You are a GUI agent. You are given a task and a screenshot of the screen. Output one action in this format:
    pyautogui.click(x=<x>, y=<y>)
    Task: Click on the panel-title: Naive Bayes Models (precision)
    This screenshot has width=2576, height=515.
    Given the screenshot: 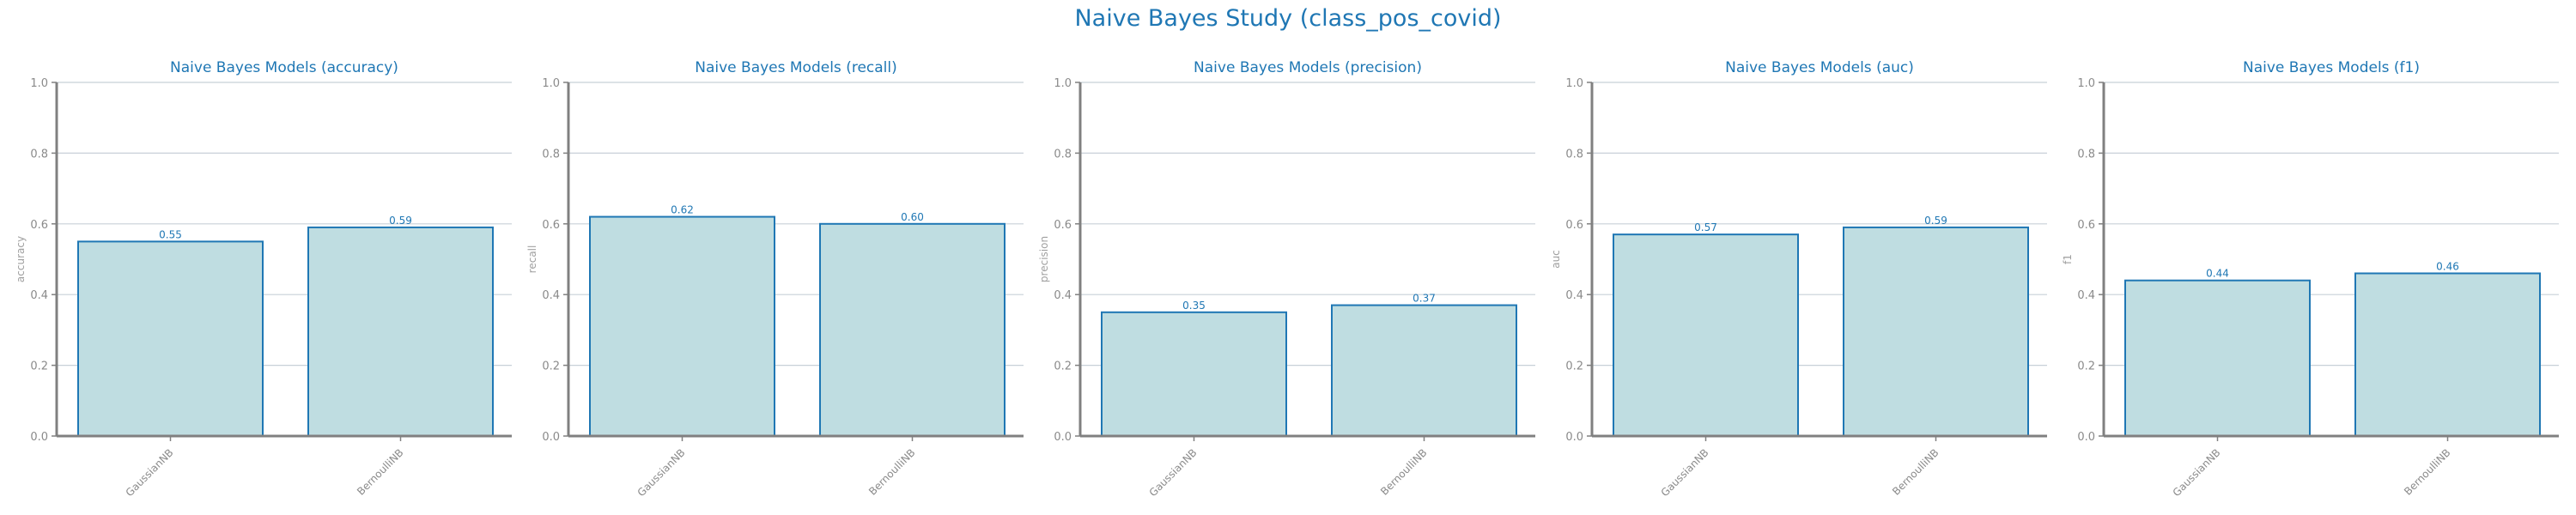 What is the action you would take?
    pyautogui.click(x=1308, y=67)
    